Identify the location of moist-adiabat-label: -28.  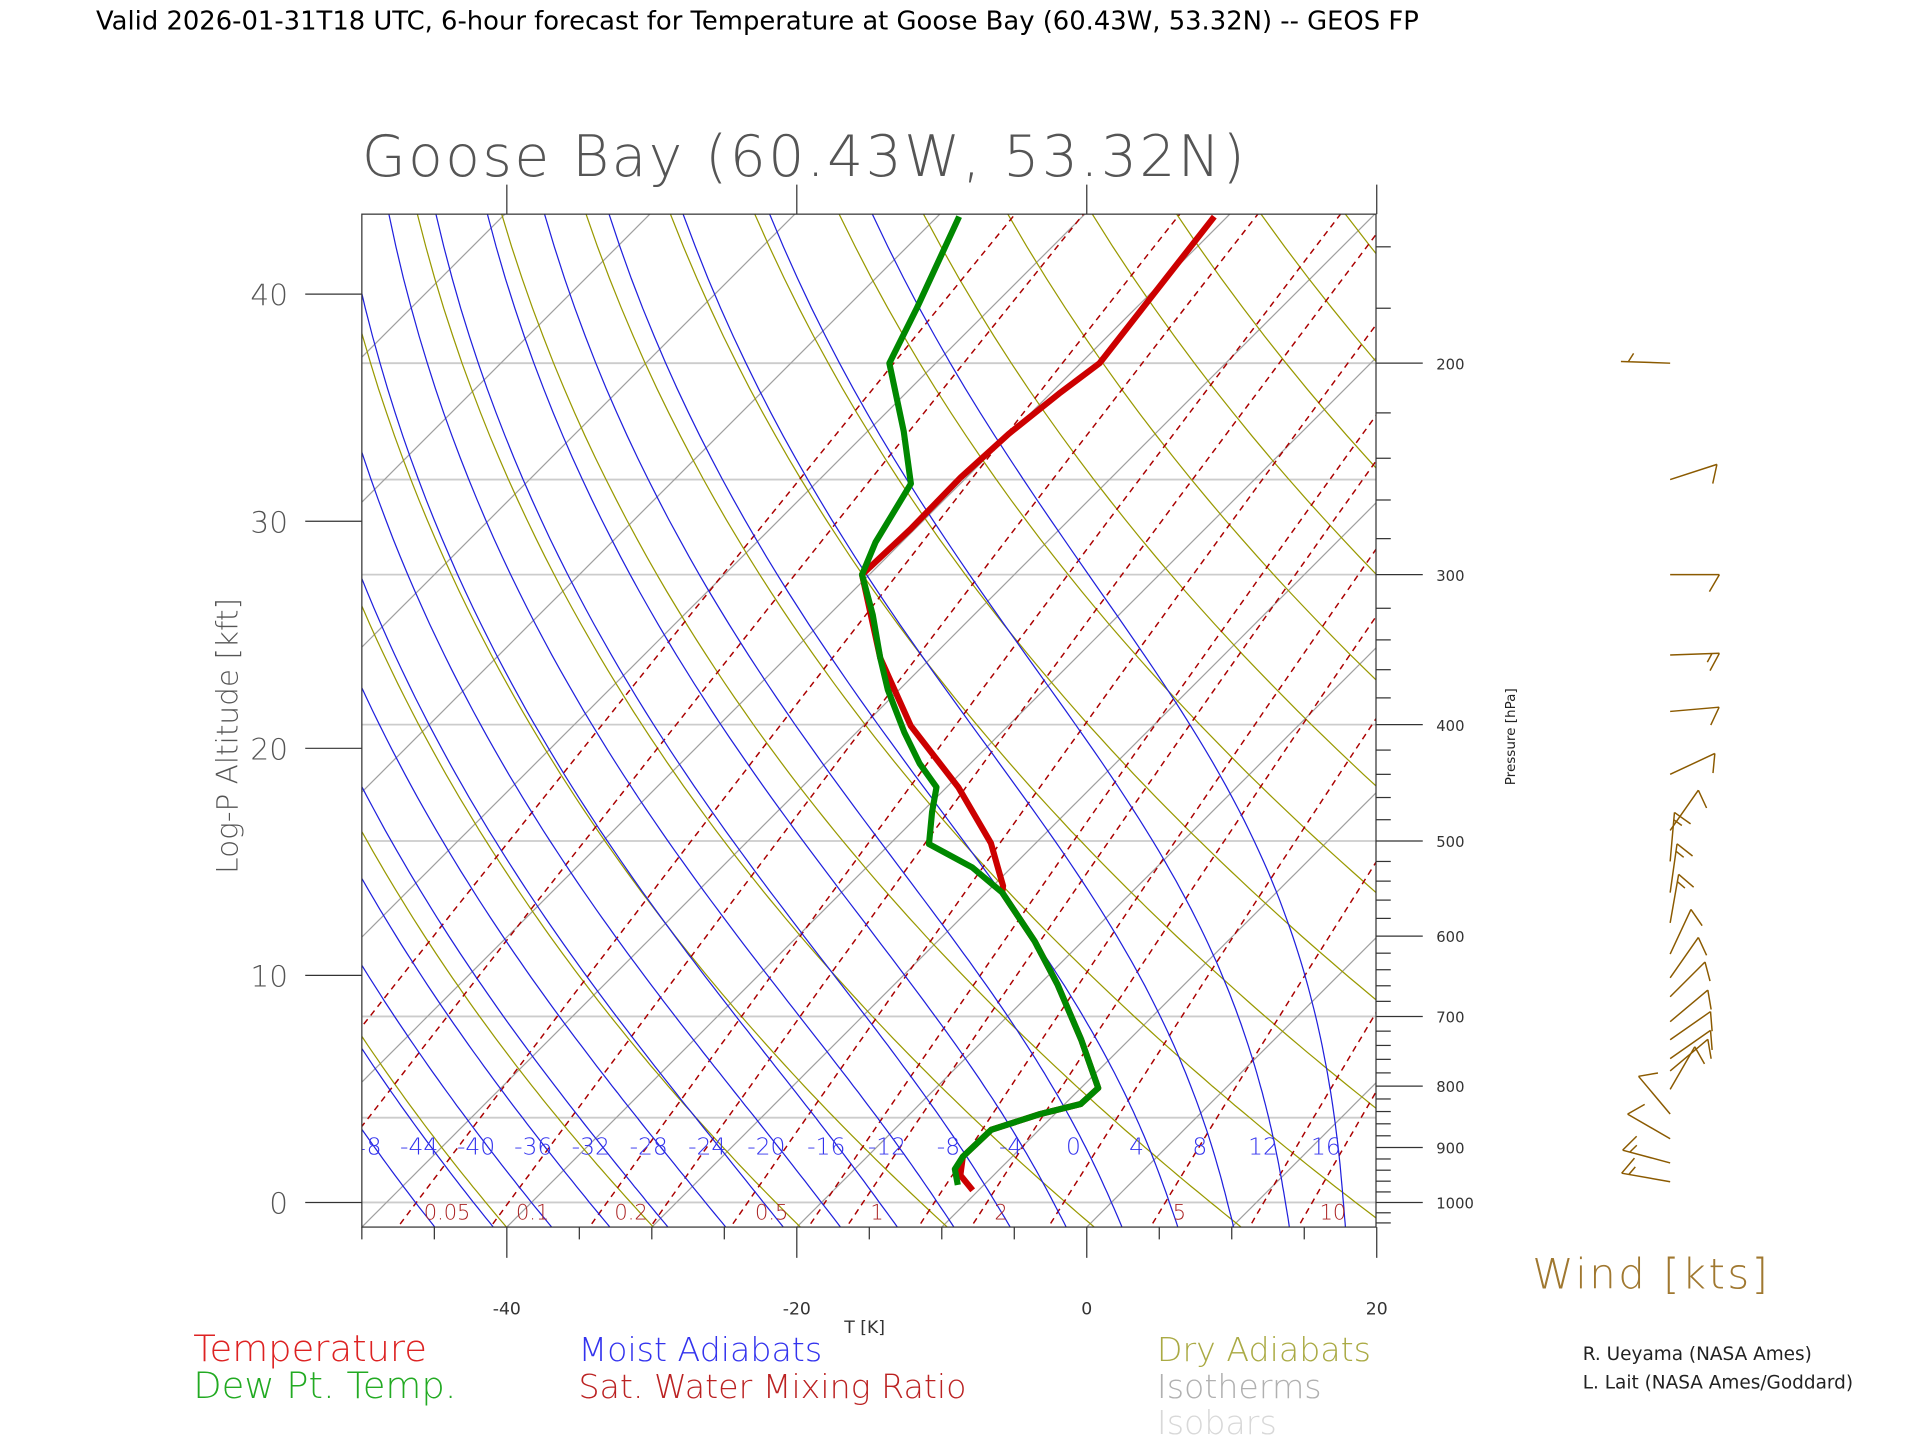
(649, 1146).